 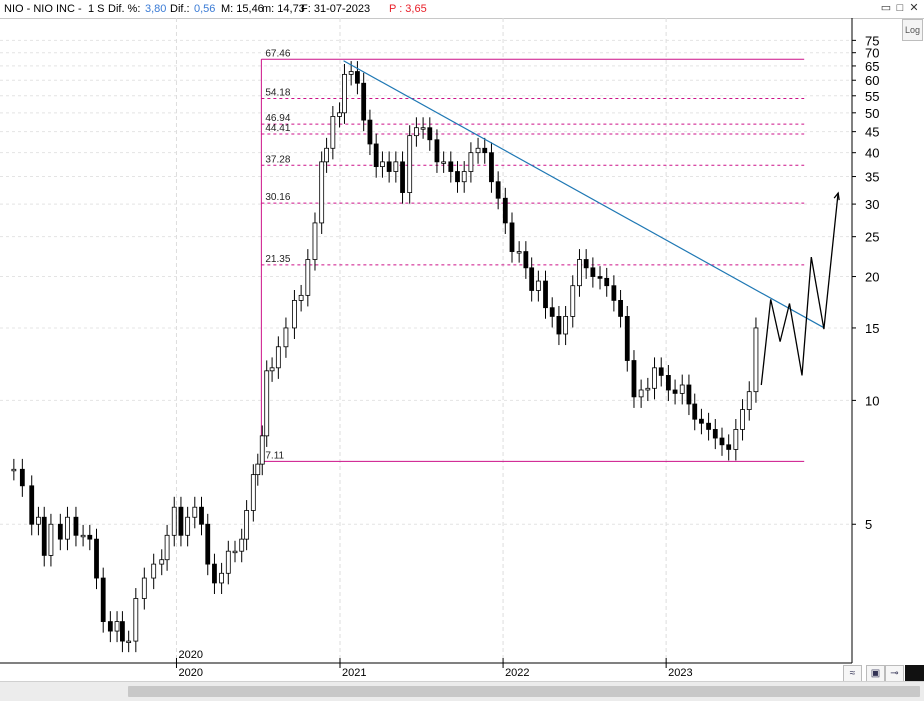 What do you see at coordinates (914, 8) in the screenshot?
I see `close-icon: ✕` at bounding box center [914, 8].